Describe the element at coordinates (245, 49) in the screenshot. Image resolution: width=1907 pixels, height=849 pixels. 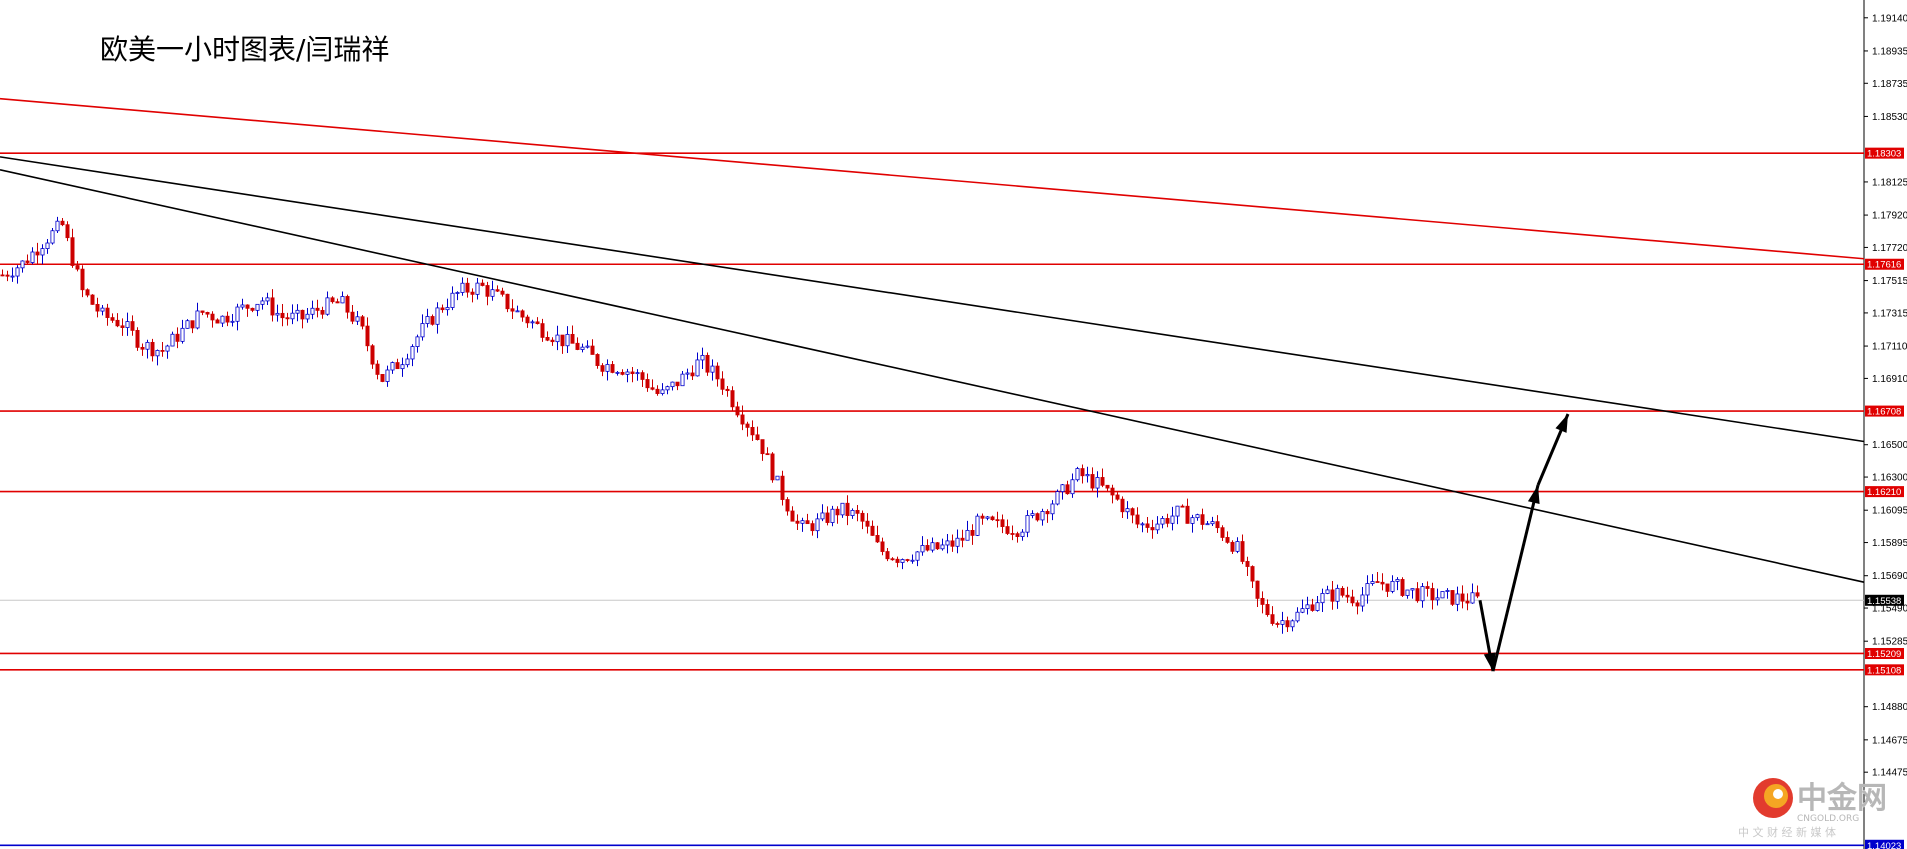
I see `chart-title: 欧美一小时图表/闫瑞祥` at that location.